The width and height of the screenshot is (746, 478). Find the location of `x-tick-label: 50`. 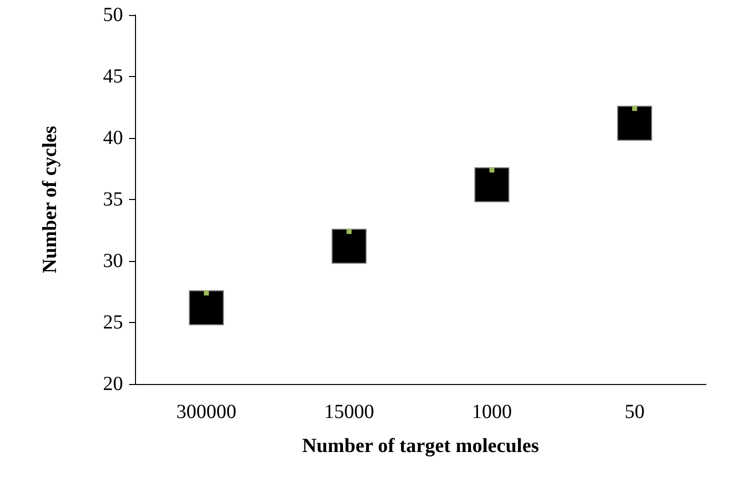

x-tick-label: 50 is located at coordinates (634, 412).